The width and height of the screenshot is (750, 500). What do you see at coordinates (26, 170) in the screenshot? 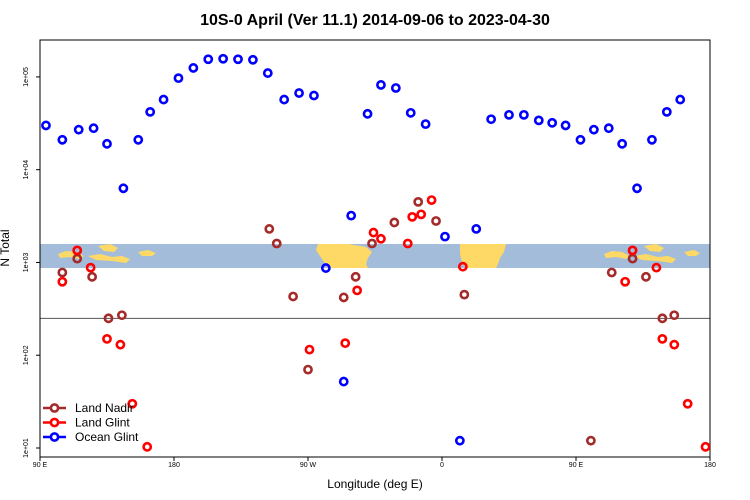
I see `y-tick-label: 1e+04` at bounding box center [26, 170].